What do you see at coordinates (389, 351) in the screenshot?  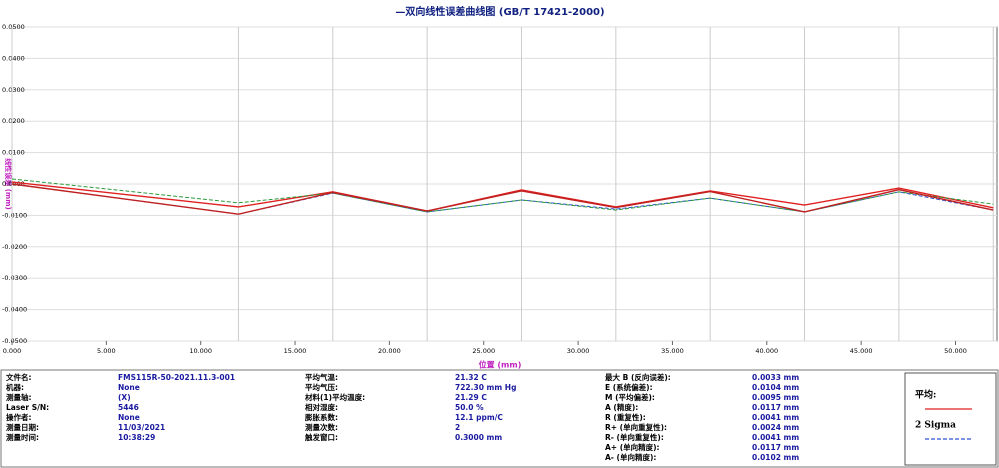 I see `x-tick-label: 20.000` at bounding box center [389, 351].